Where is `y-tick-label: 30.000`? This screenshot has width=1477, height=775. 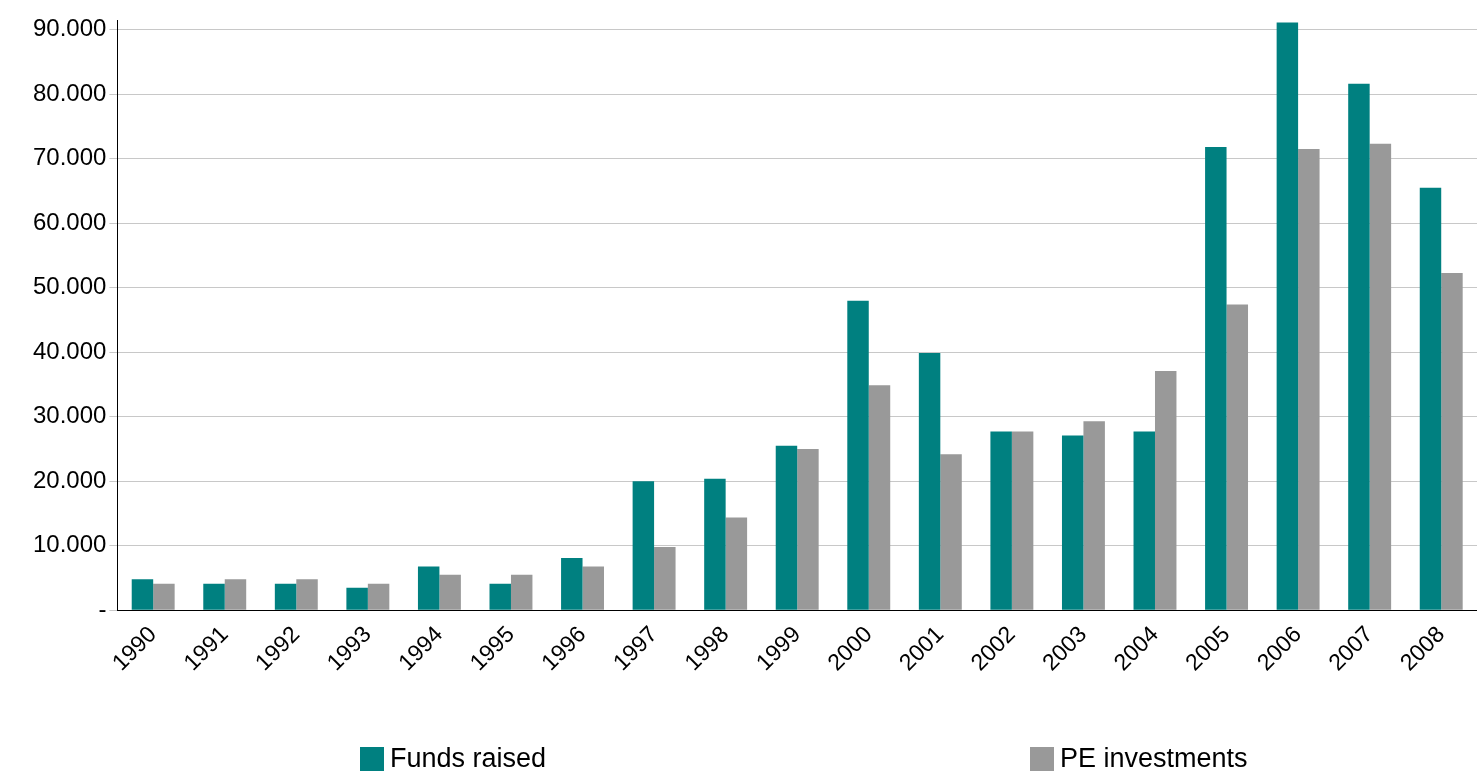 y-tick-label: 30.000 is located at coordinates (70, 415).